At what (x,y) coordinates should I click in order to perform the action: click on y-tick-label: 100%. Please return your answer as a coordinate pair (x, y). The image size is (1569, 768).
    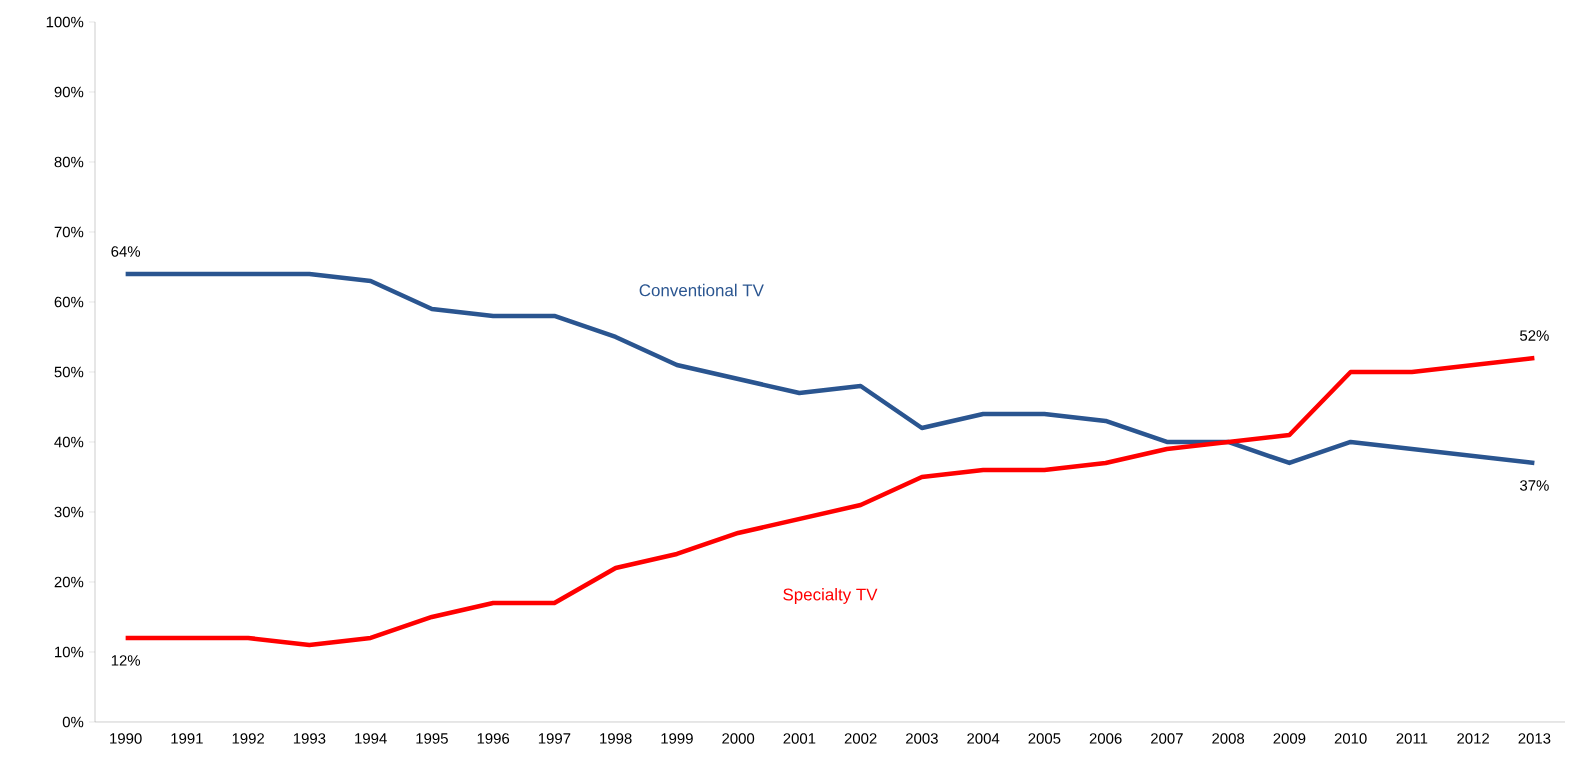
    Looking at the image, I should click on (65, 22).